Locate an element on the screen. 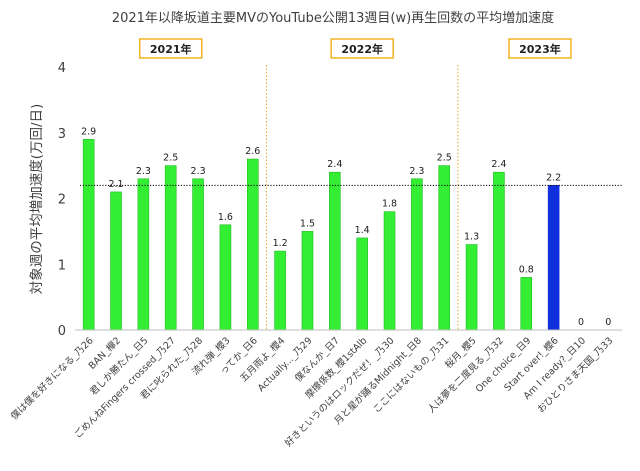 The width and height of the screenshot is (640, 471). y-tick-label: 1 is located at coordinates (62, 265).